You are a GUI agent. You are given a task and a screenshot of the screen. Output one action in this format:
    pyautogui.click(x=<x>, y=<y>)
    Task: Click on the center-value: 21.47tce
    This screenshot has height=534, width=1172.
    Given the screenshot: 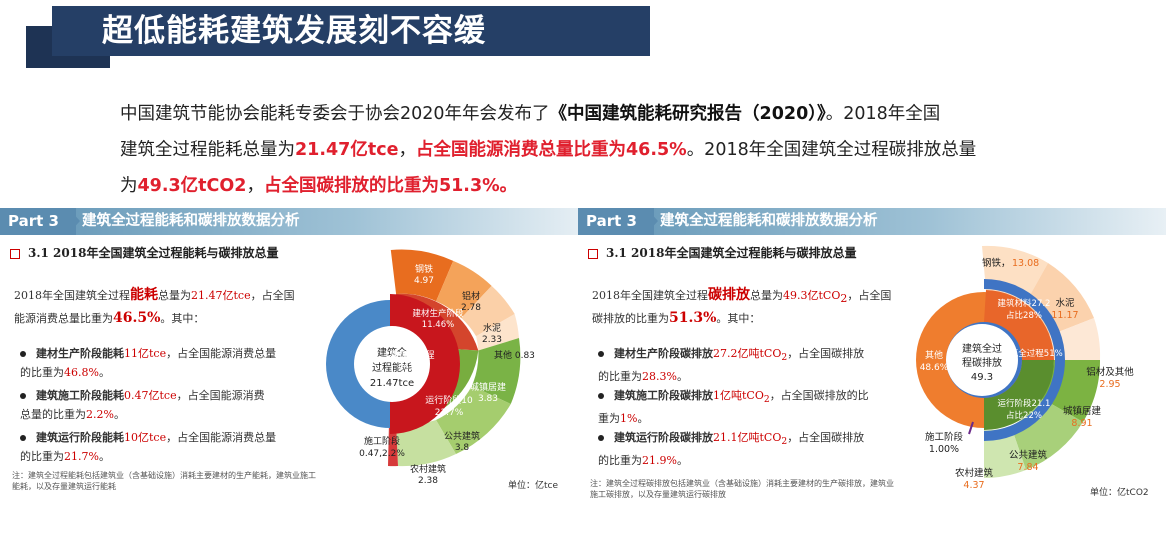 What is the action you would take?
    pyautogui.click(x=392, y=383)
    